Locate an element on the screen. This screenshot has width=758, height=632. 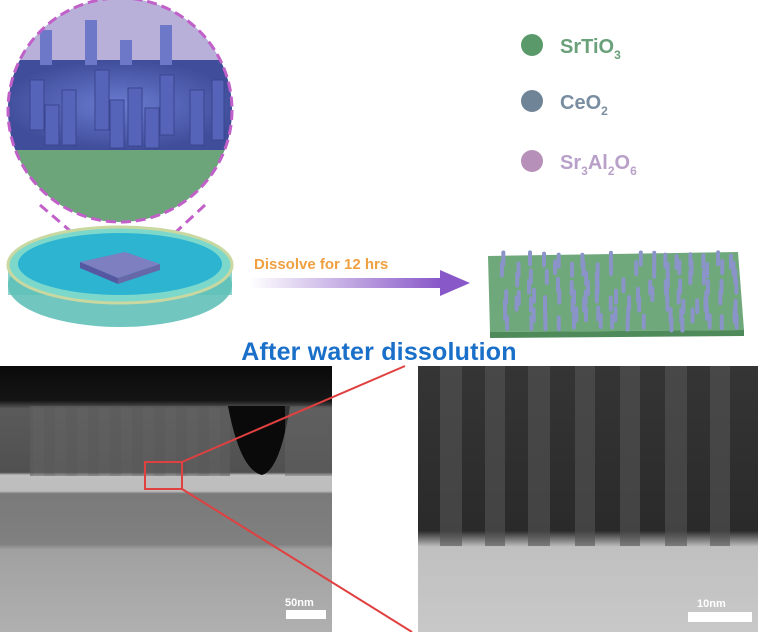
magnified-structure-circle is located at coordinates (120, 111).